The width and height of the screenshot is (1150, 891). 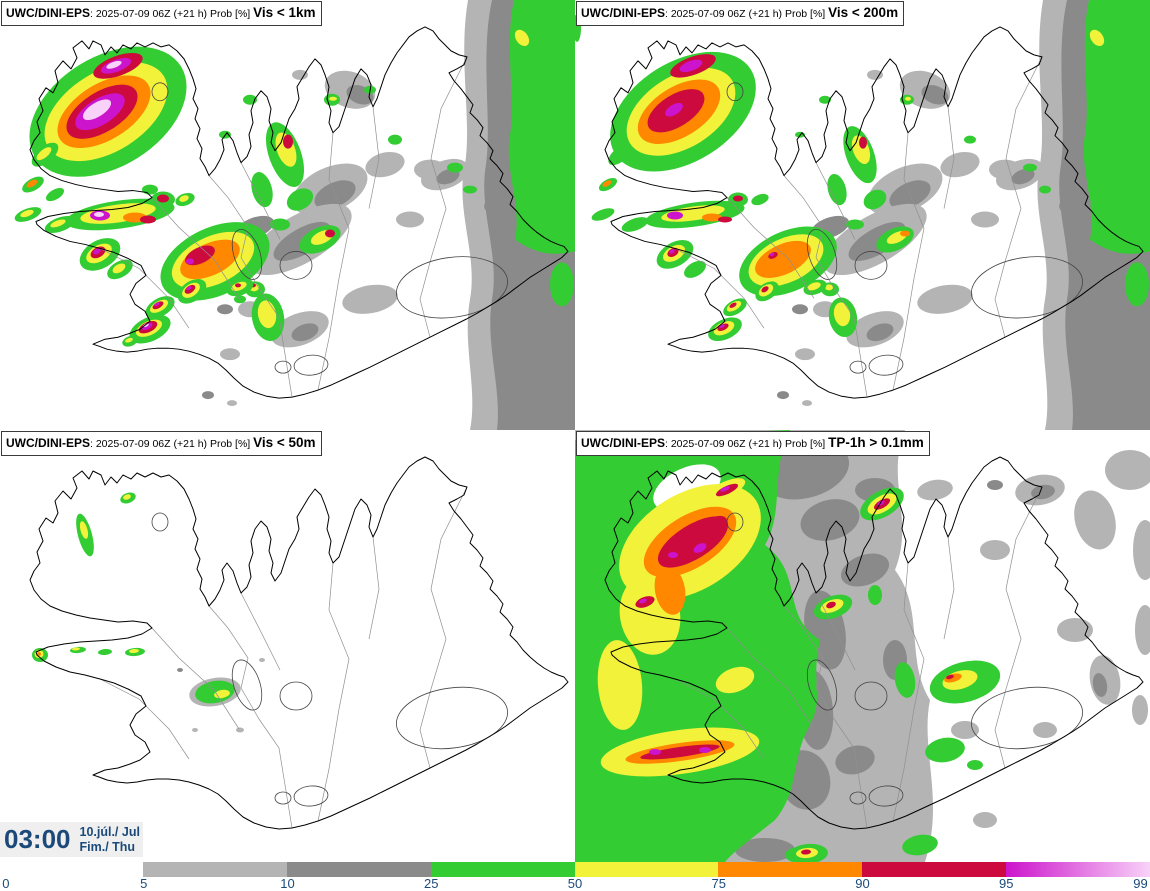 I want to click on colorbar-tick: 95, so click(x=1006, y=883).